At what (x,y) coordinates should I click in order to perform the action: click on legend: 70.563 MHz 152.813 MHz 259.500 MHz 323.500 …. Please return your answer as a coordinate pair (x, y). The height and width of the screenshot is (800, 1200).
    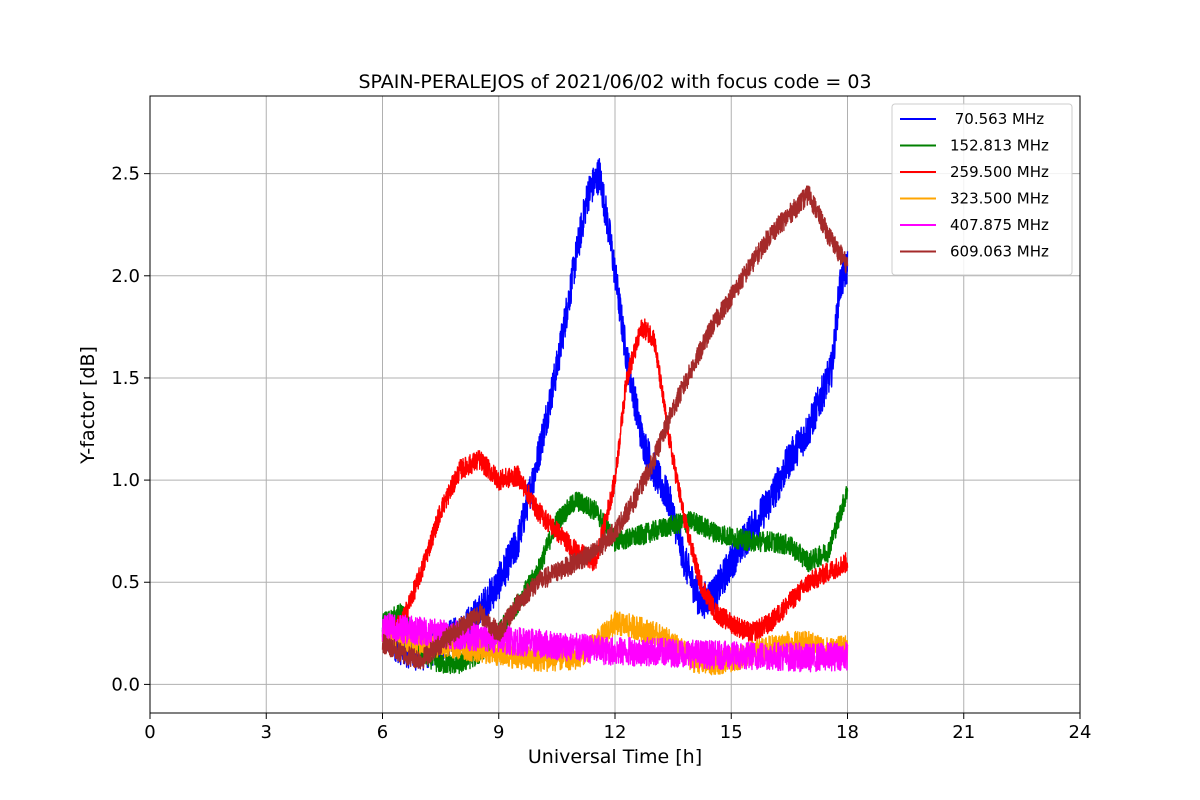
    Looking at the image, I should click on (982, 189).